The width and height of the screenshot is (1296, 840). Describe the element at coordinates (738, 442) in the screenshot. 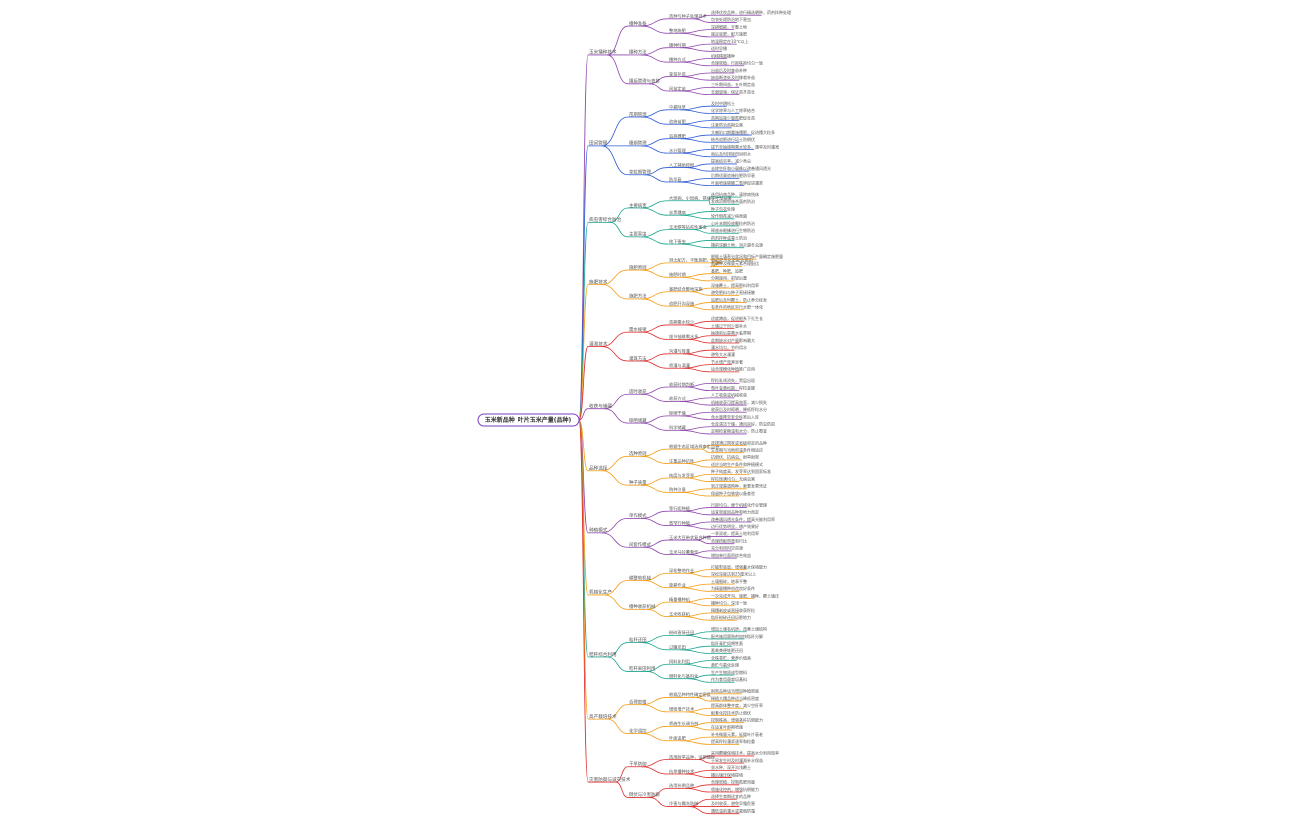

I see `leaf-node: 选择通过国家或省级审定的品种` at that location.